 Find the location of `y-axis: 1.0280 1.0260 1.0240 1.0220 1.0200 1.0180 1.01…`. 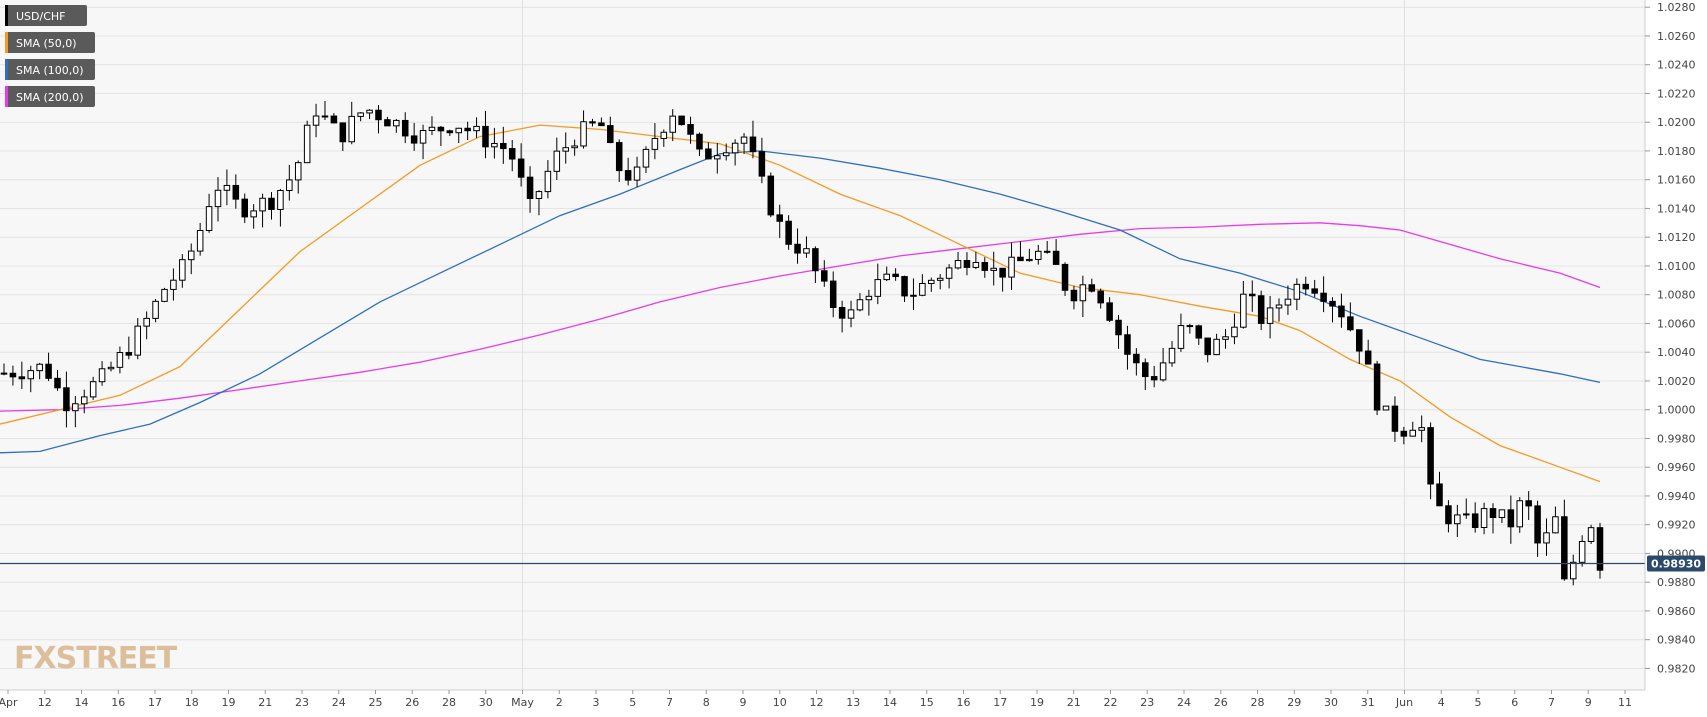

y-axis: 1.0280 1.0260 1.0240 1.0220 1.0200 1.0180 1.01… is located at coordinates (1670, 345).